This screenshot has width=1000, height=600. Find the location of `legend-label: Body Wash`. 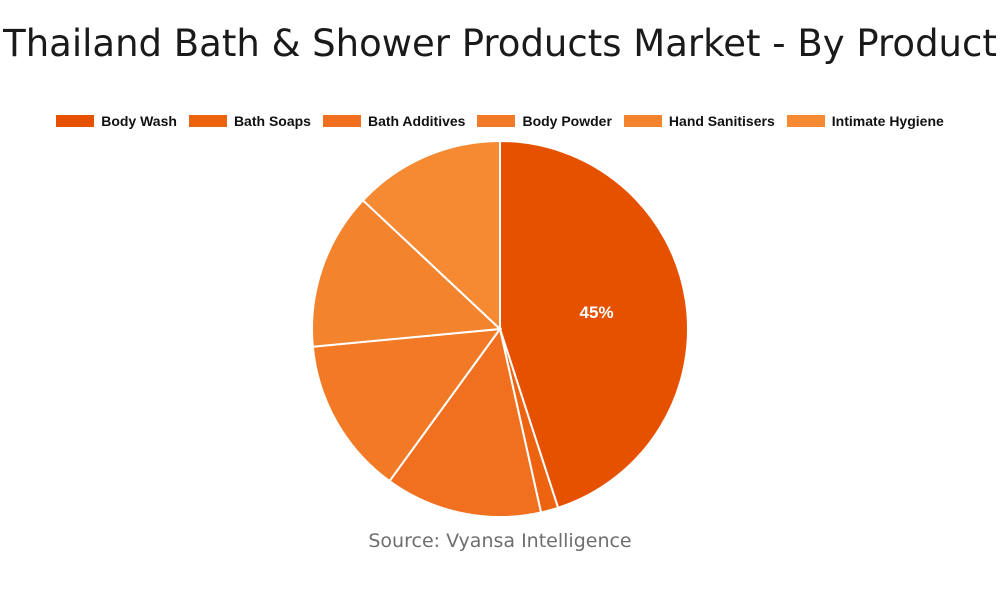

legend-label: Body Wash is located at coordinates (139, 121).